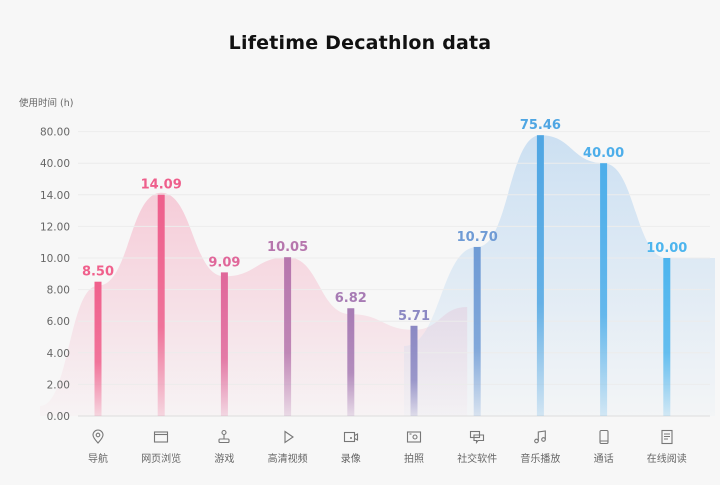 The width and height of the screenshot is (720, 485). What do you see at coordinates (58, 354) in the screenshot?
I see `y-tick-label: 4.00` at bounding box center [58, 354].